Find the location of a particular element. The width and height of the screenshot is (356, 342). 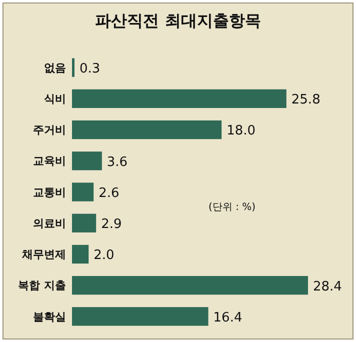

data-label: 16.4 is located at coordinates (227, 318).